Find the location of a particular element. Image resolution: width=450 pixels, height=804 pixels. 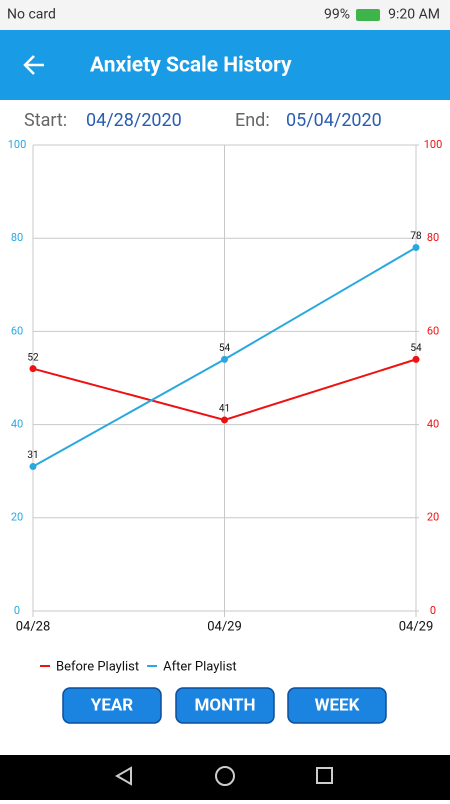

y2-tick-label: 40 is located at coordinates (433, 424).